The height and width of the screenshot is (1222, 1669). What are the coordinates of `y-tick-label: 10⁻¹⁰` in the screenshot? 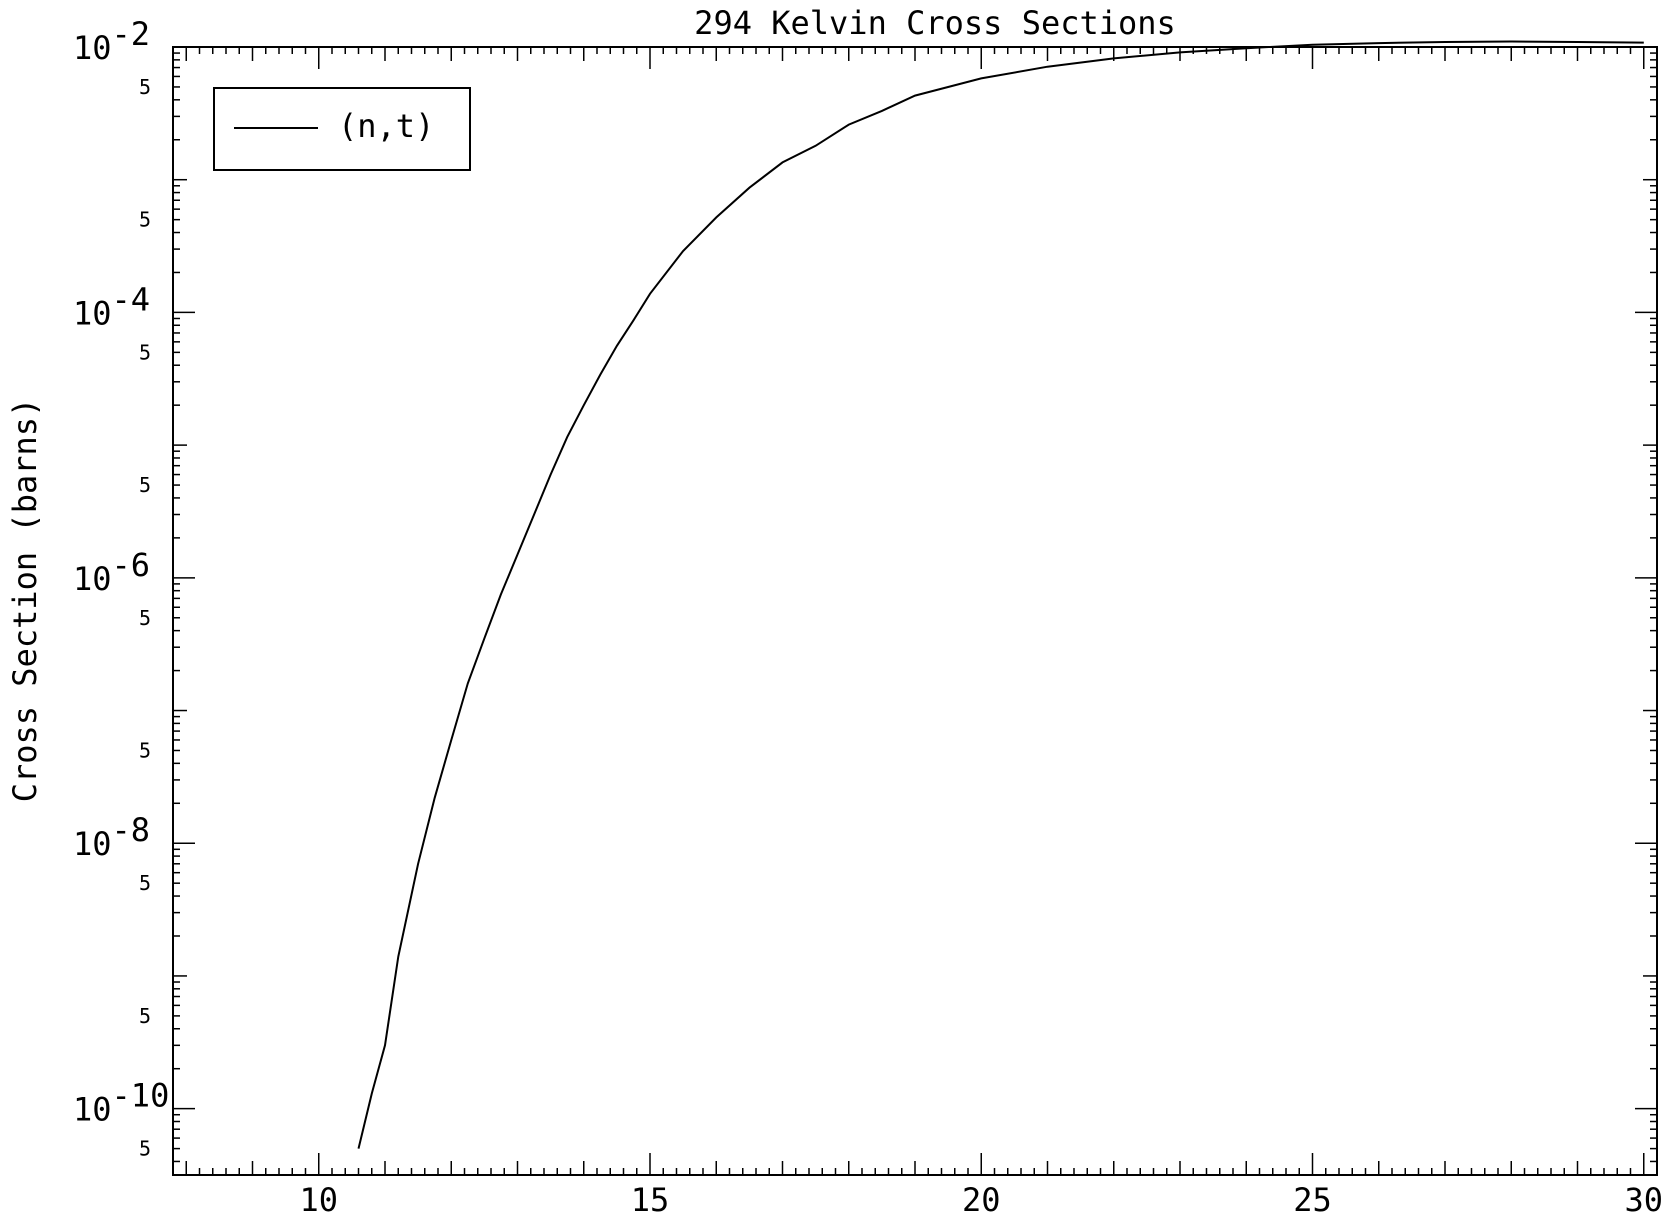 It's located at (121, 1103).